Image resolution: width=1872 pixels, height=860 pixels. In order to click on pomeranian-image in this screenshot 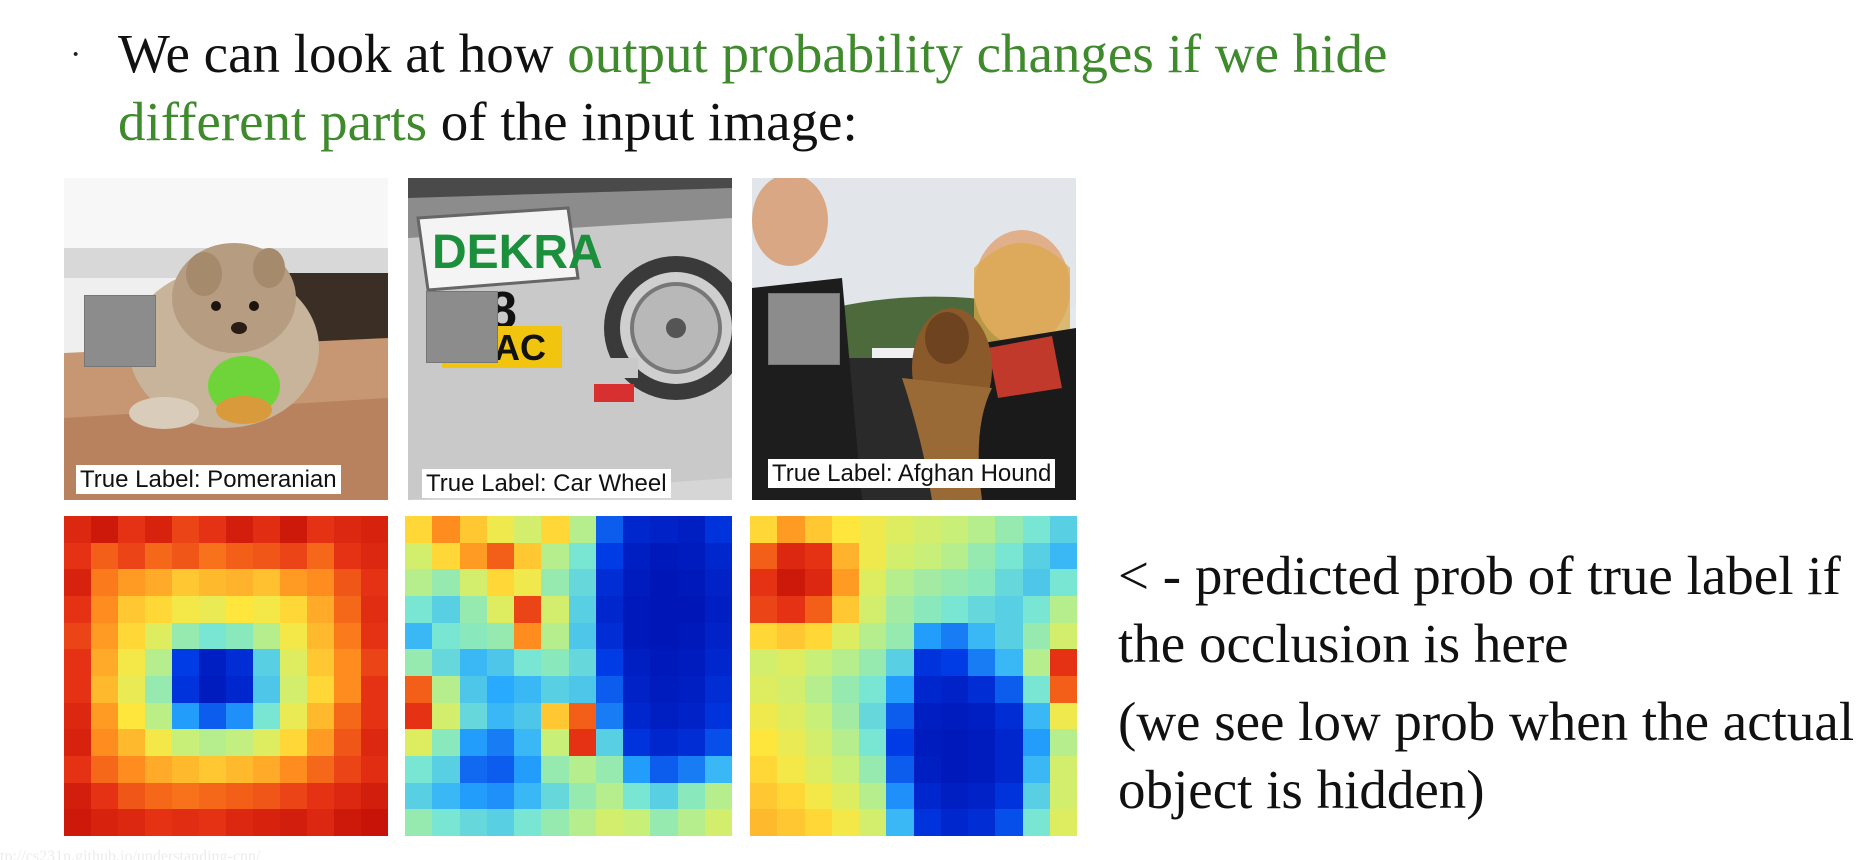, I will do `click(226, 339)`.